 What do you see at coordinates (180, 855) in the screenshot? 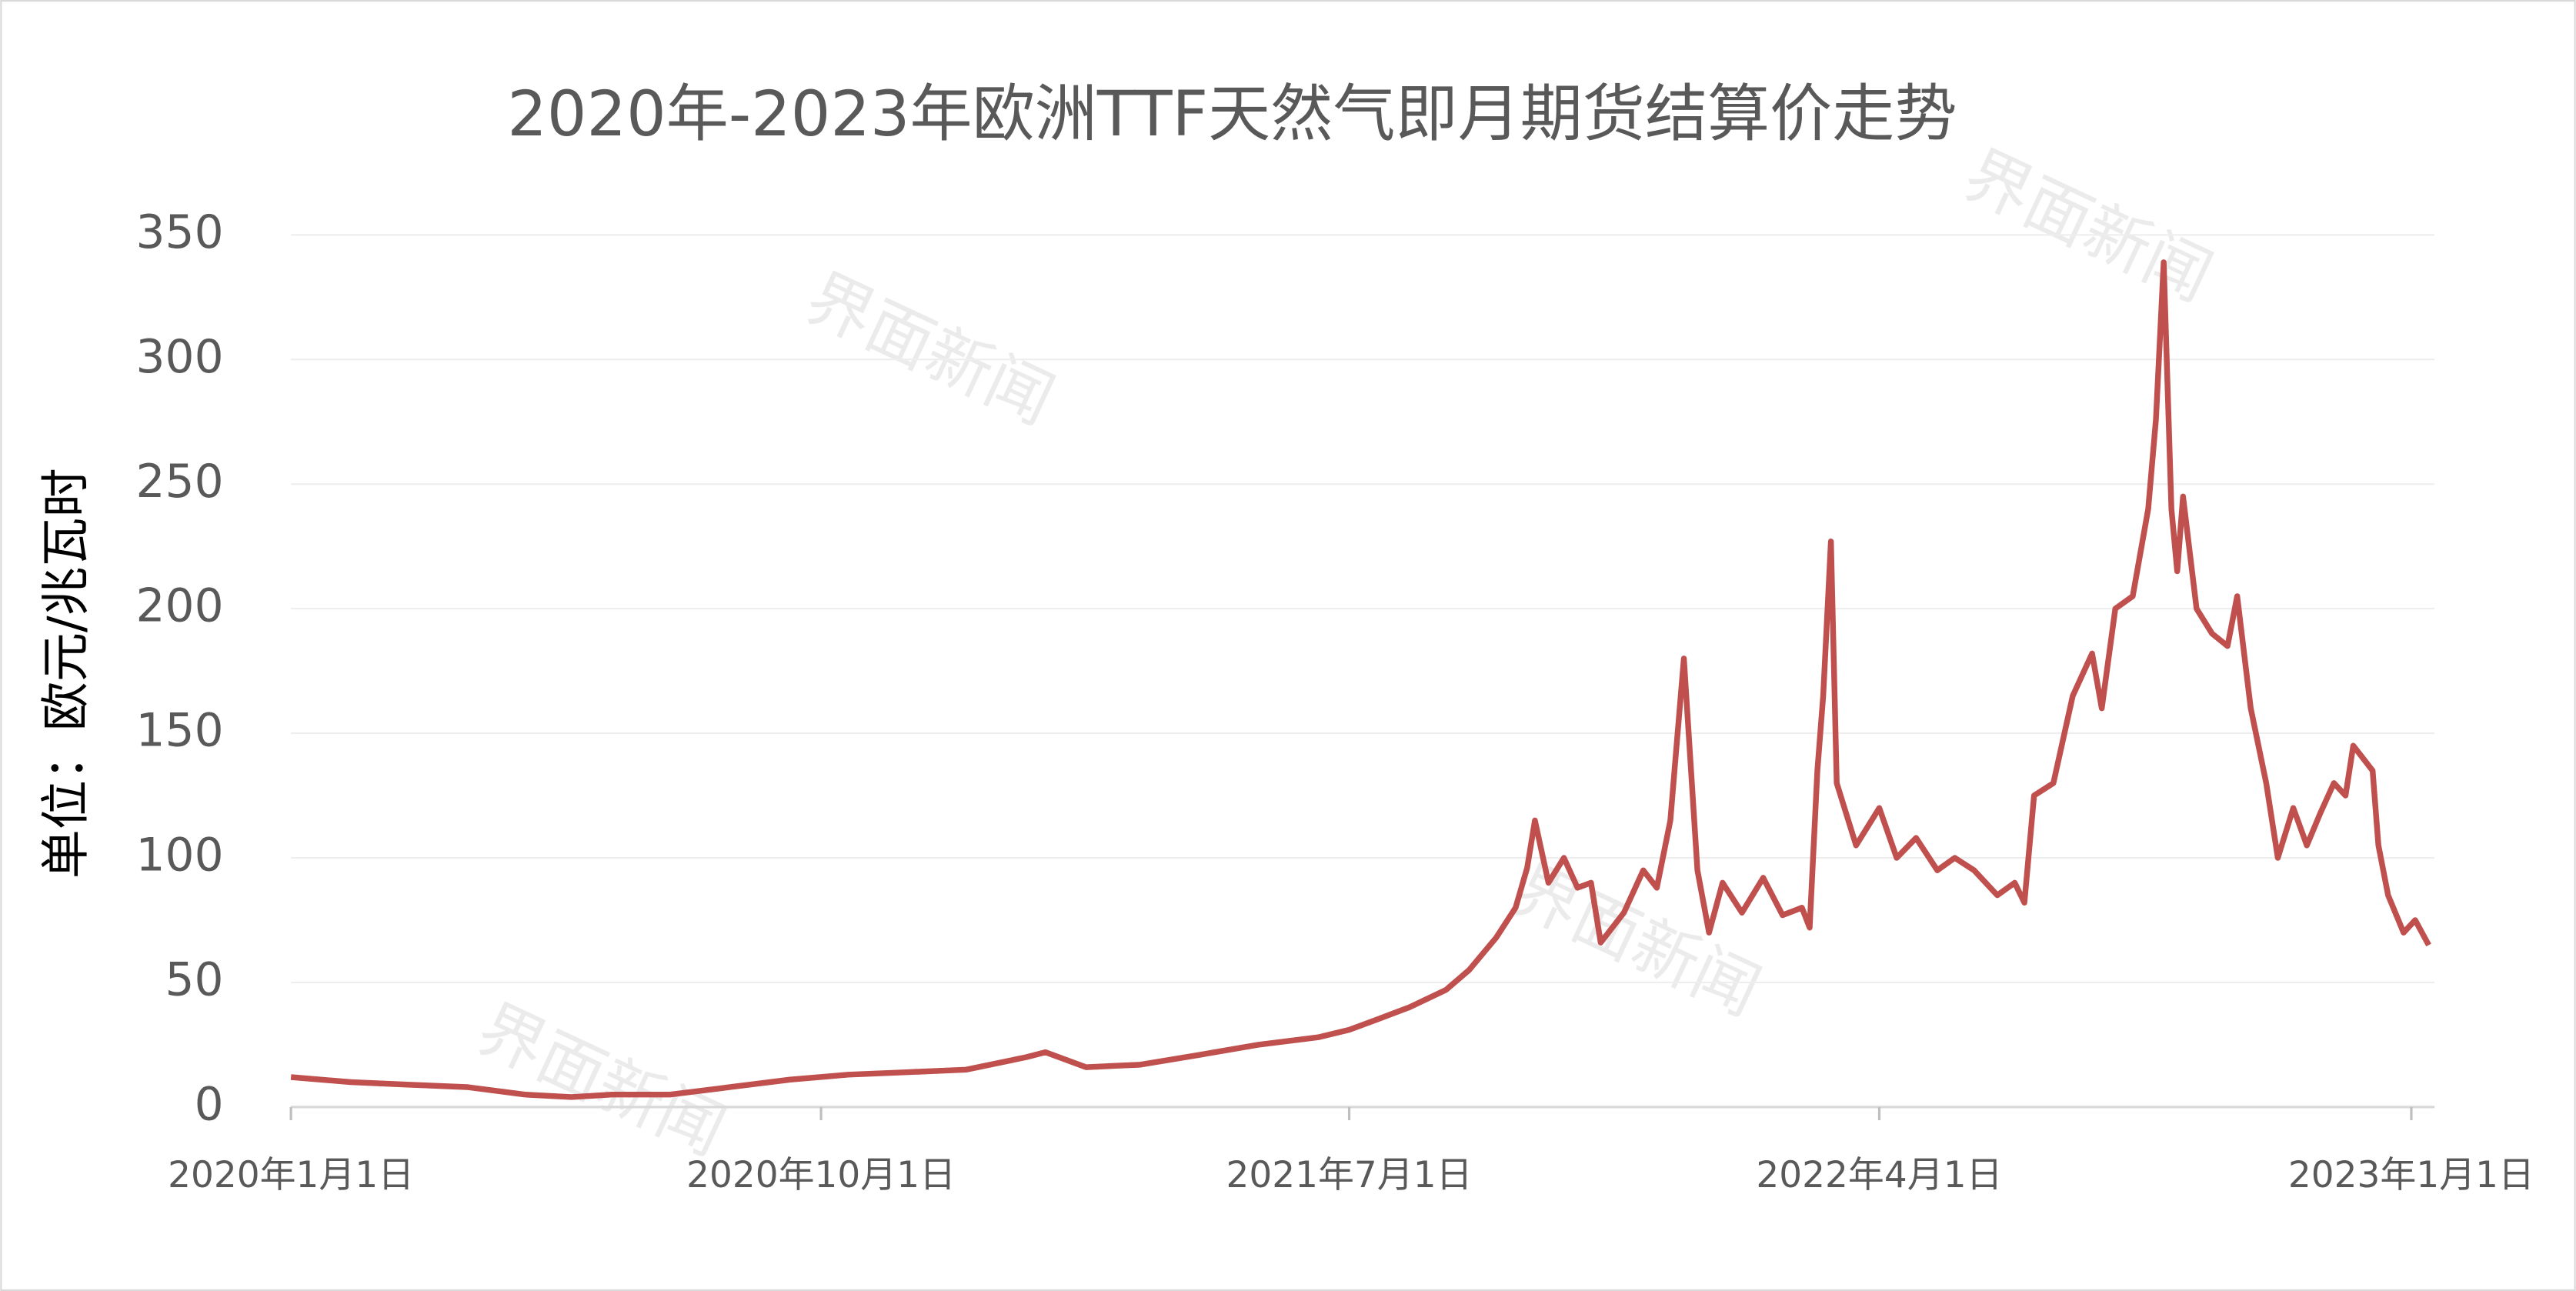
I see `y-tick-label: 100` at bounding box center [180, 855].